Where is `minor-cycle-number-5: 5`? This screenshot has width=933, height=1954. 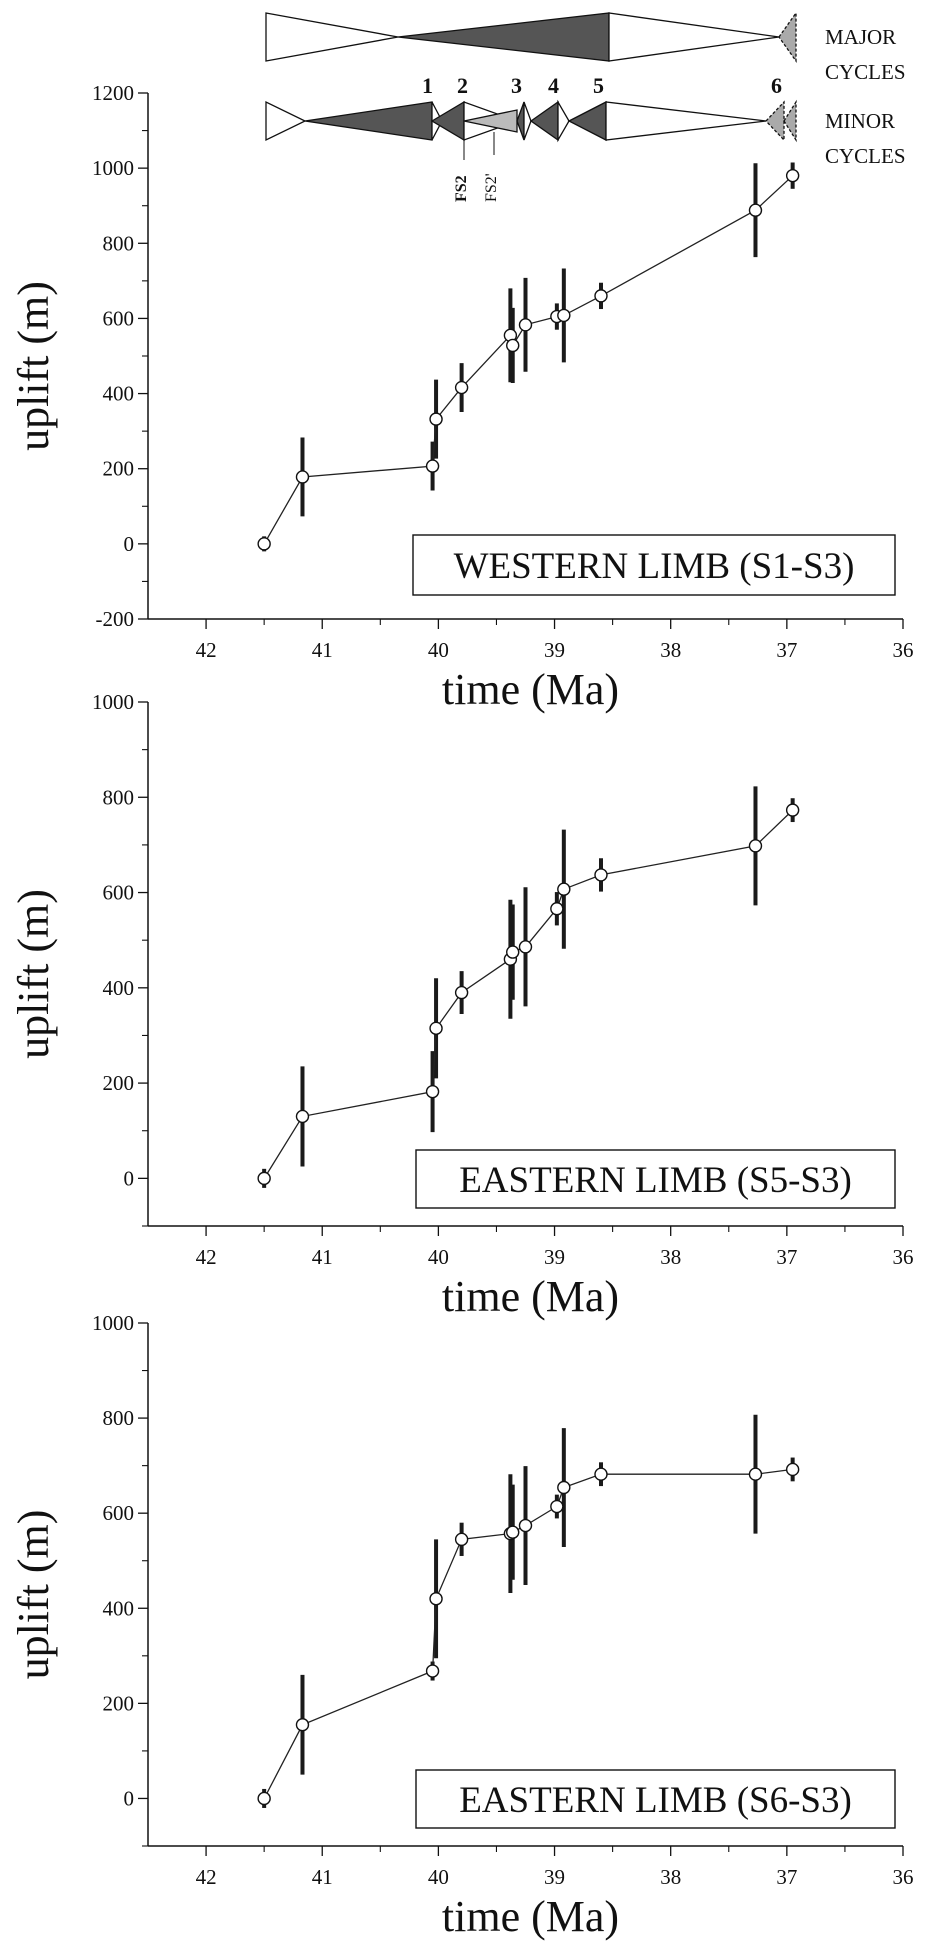
minor-cycle-number-5: 5 is located at coordinates (598, 85).